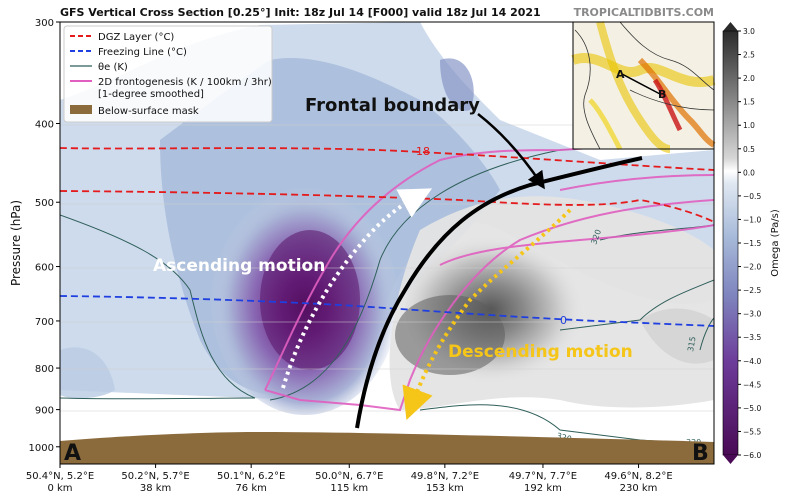 This screenshot has width=786, height=500. Describe the element at coordinates (44, 23) in the screenshot. I see `y-tick-label: 300` at that location.